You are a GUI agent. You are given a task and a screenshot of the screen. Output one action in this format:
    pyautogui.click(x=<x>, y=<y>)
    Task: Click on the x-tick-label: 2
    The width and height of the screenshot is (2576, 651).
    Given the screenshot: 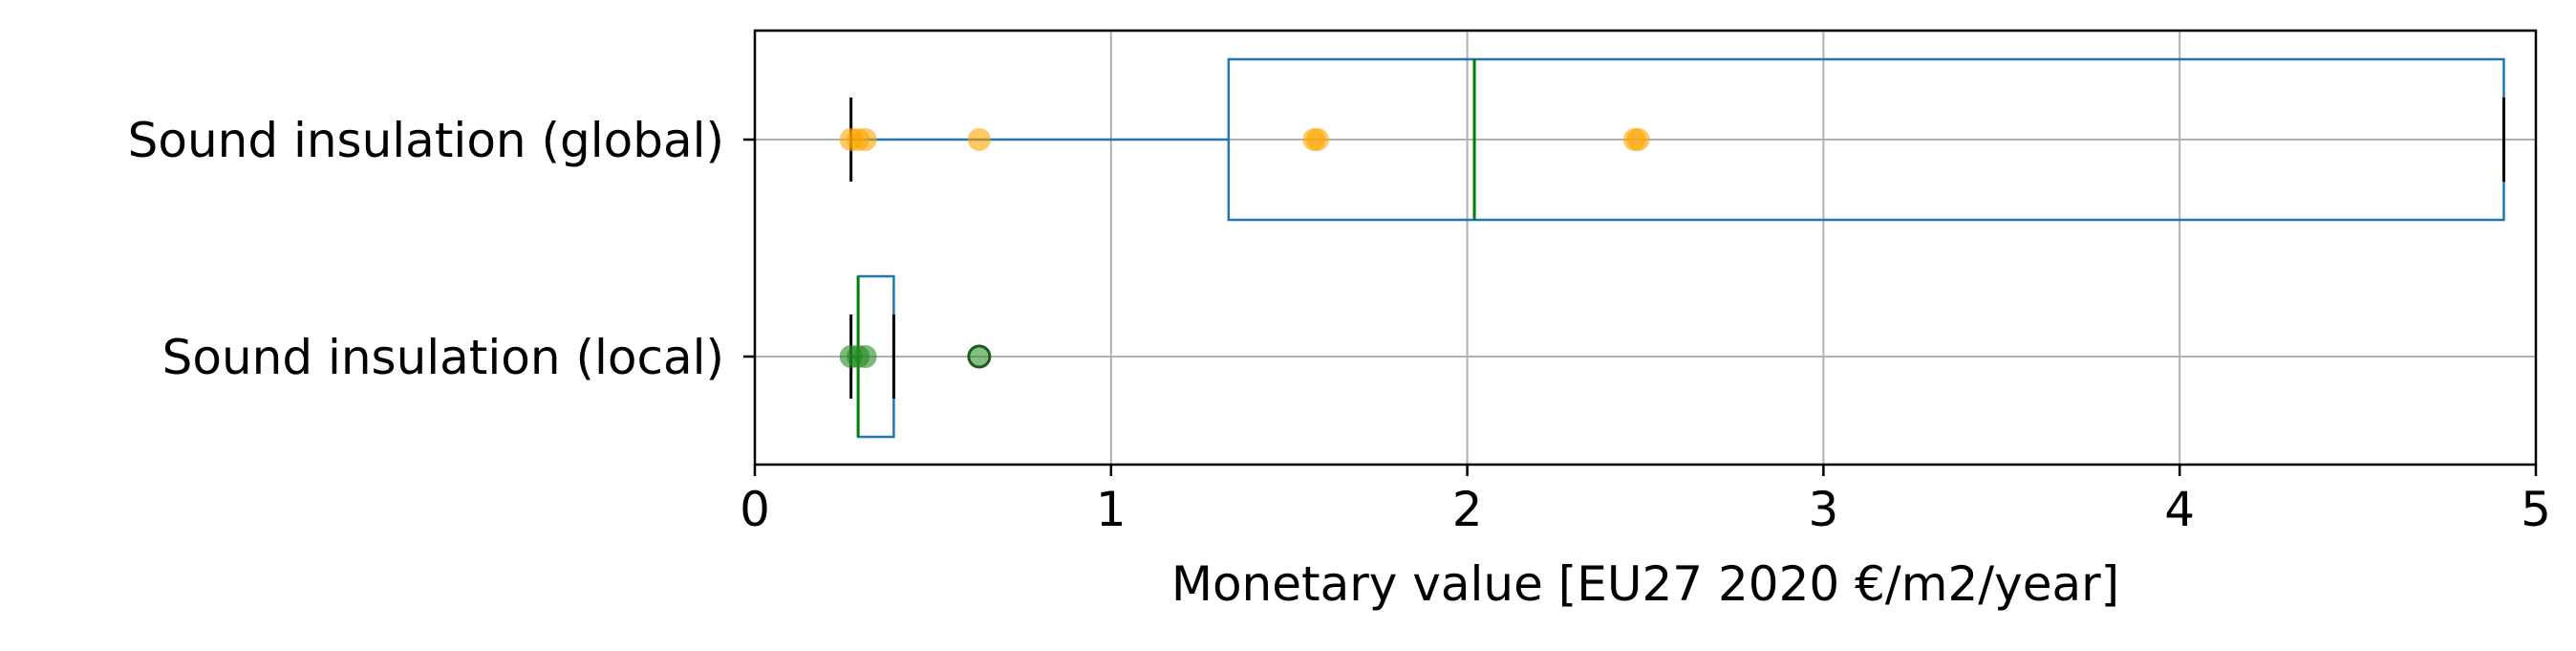 What is the action you would take?
    pyautogui.click(x=1467, y=509)
    